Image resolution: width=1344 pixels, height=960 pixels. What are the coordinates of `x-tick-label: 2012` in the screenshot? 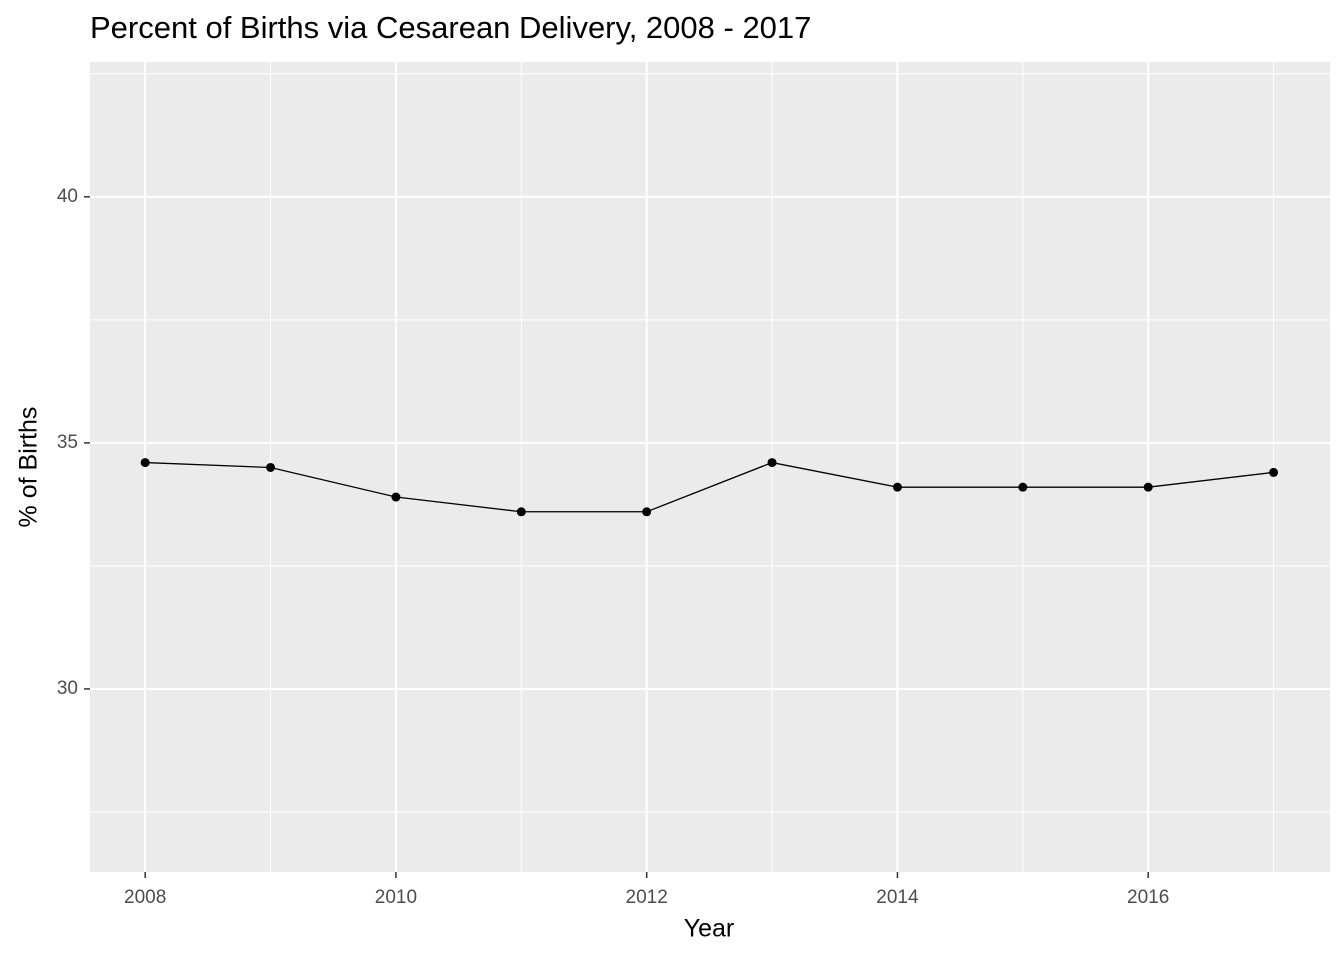 It's located at (647, 897).